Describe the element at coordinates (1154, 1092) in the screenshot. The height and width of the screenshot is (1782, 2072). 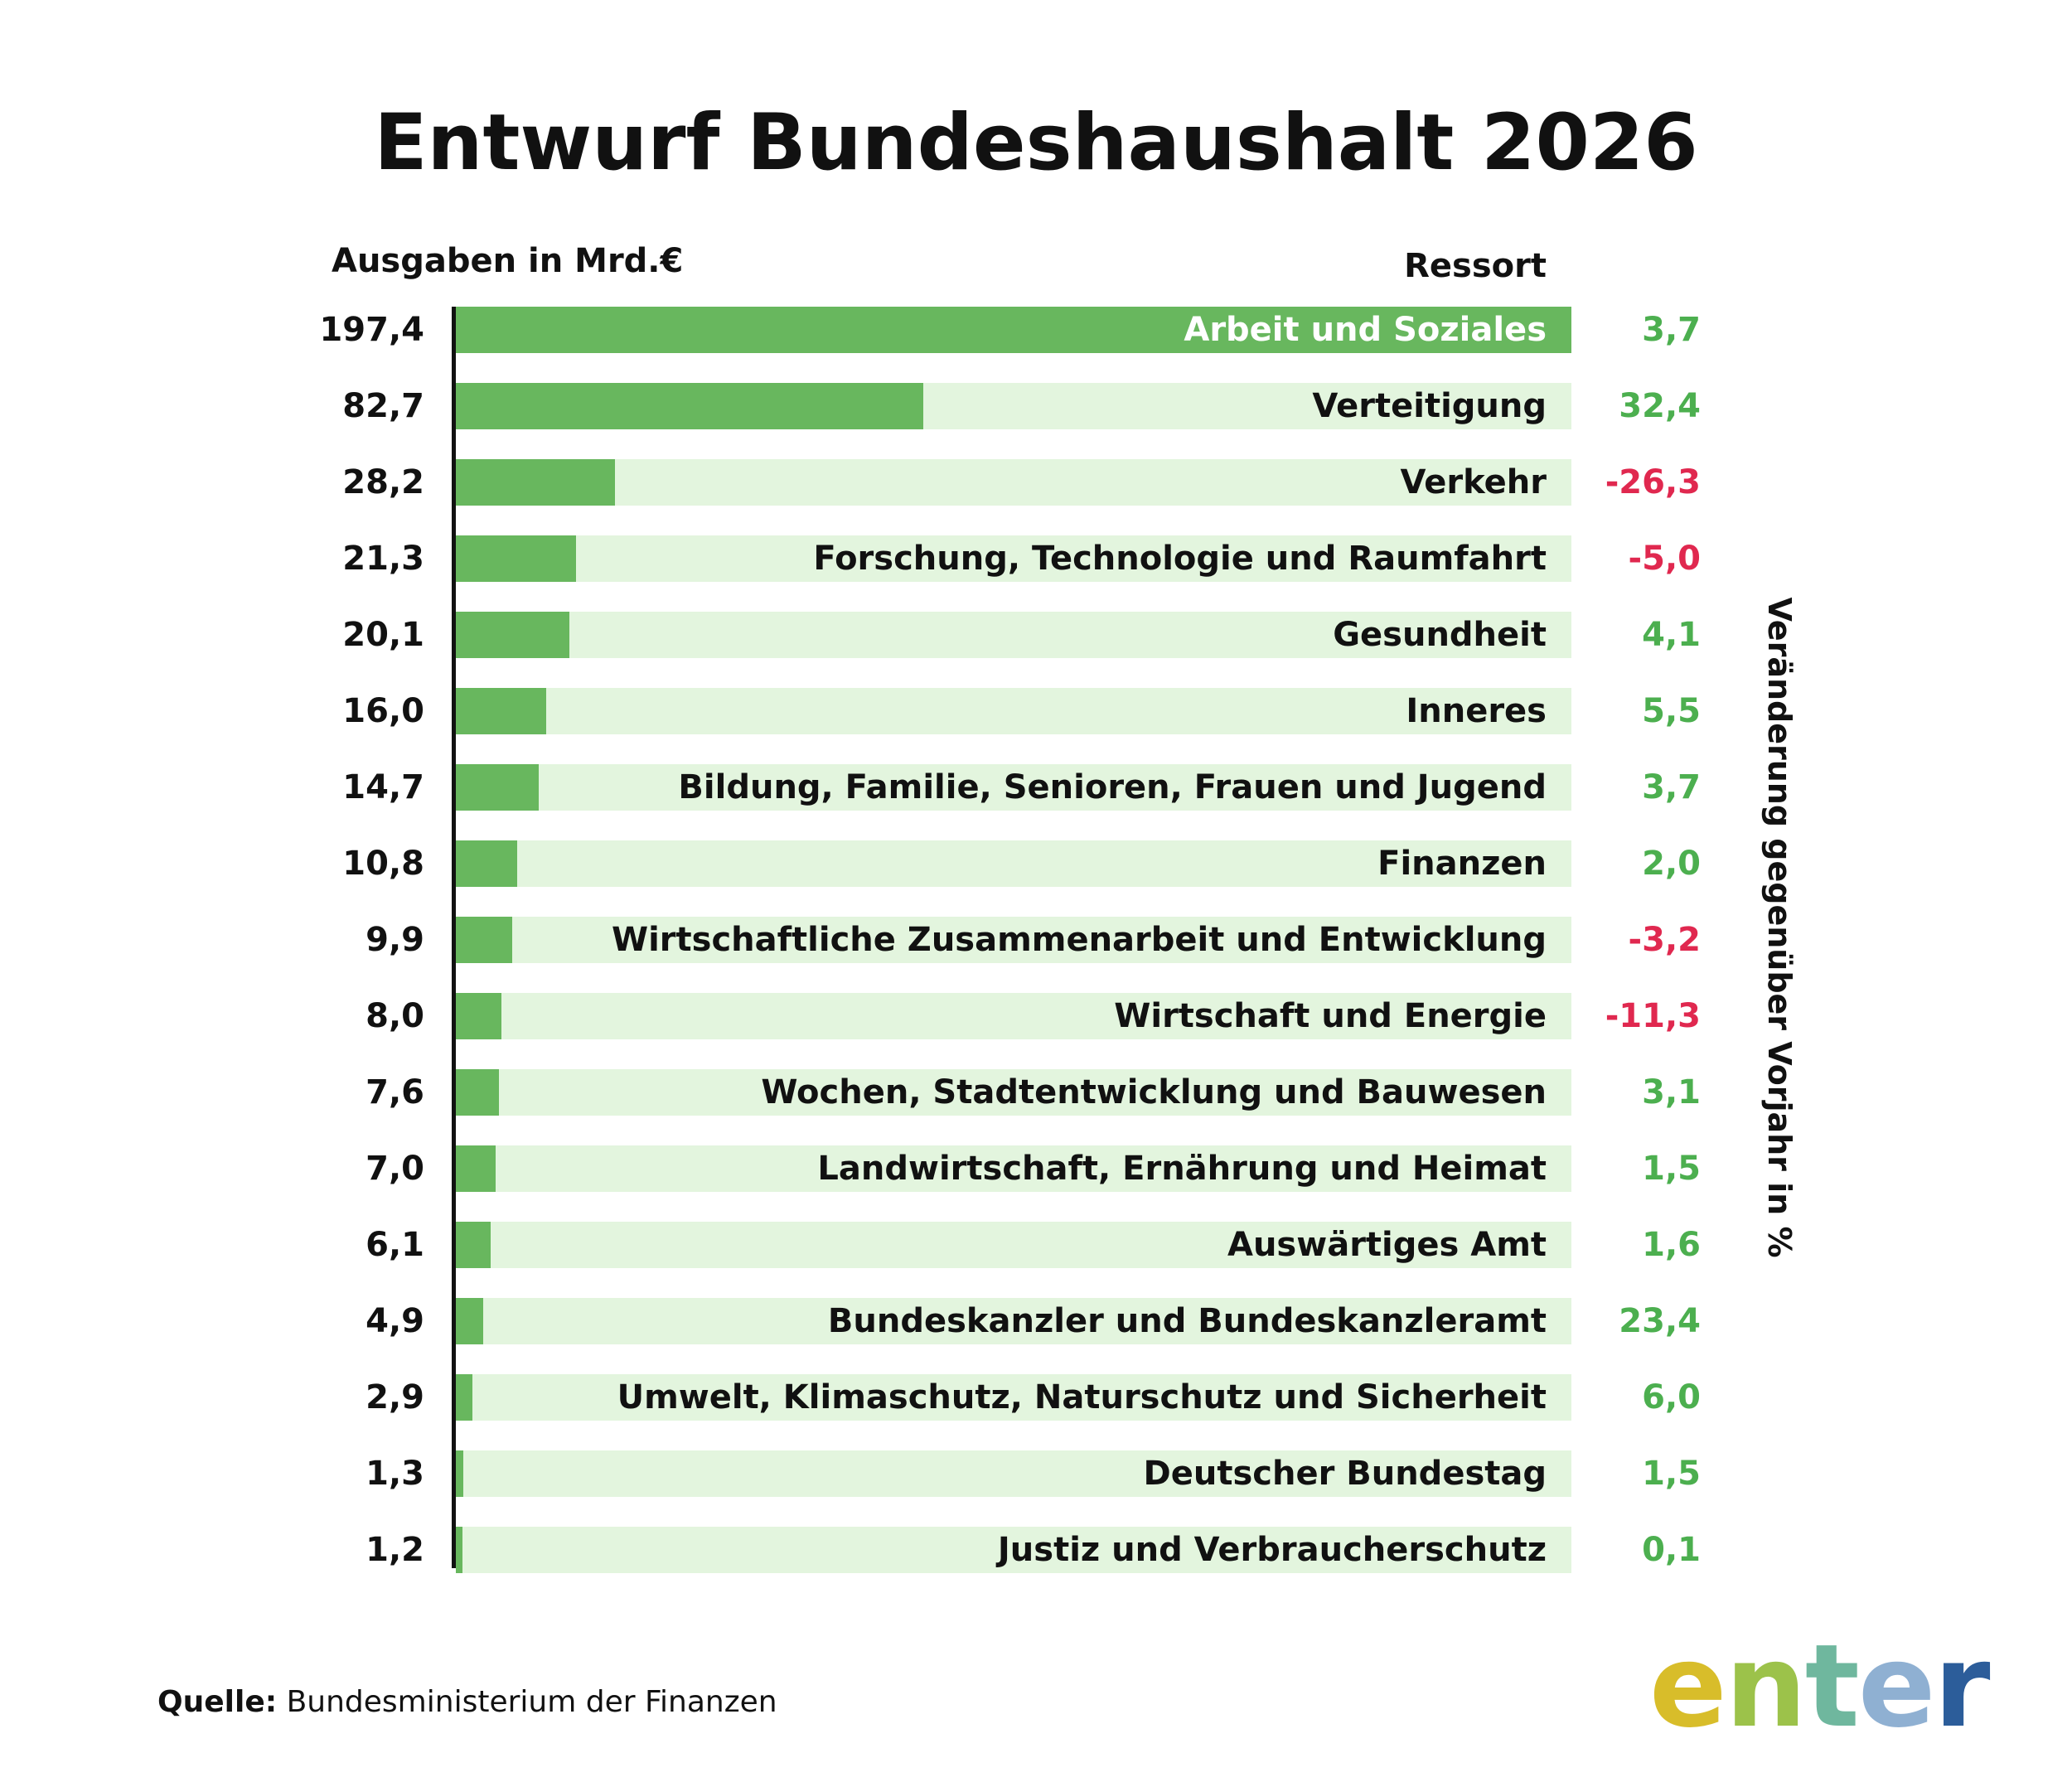
I see `category-label: Wochen, Stadtentwicklung und Bauwesen` at that location.